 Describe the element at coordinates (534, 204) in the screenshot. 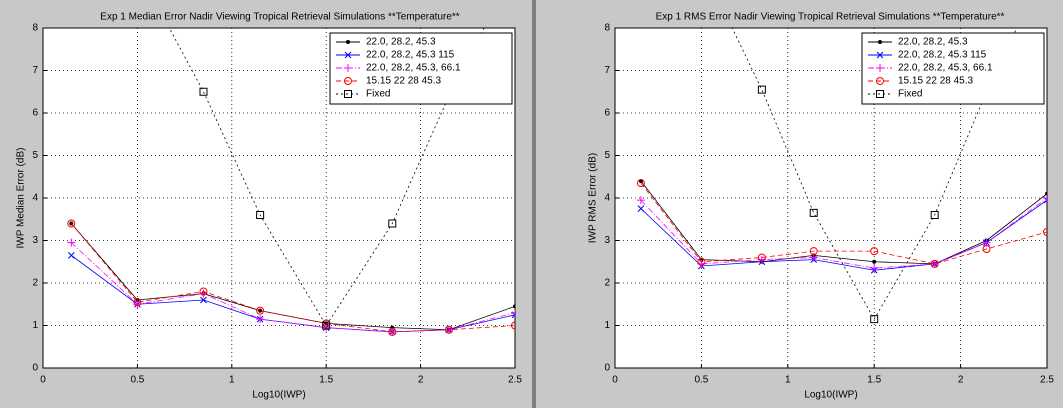

I see `separator` at that location.